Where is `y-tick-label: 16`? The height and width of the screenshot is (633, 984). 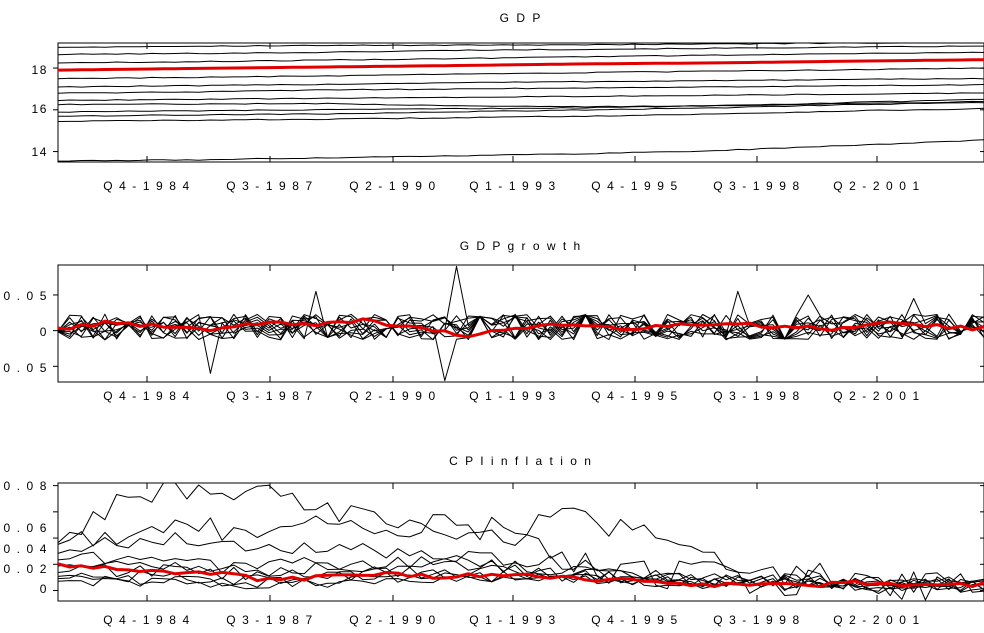 y-tick-label: 16 is located at coordinates (39, 109).